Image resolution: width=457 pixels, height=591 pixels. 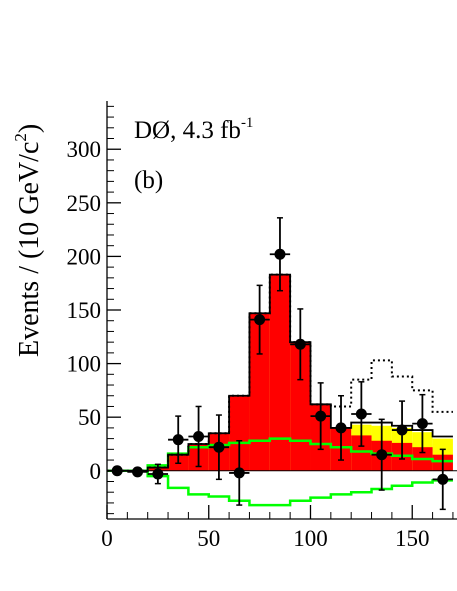 I want to click on x-tick-label: 100, so click(x=310, y=538).